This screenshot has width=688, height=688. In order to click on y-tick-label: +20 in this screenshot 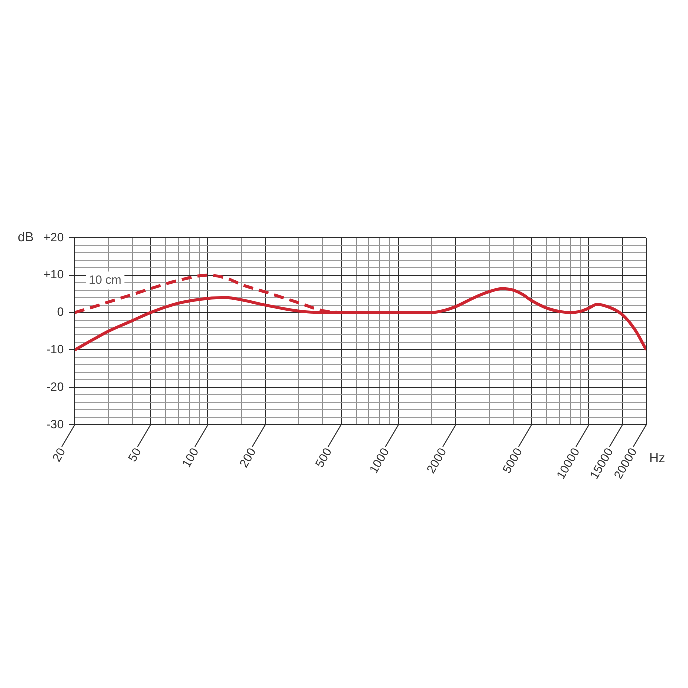, I will do `click(54, 237)`.